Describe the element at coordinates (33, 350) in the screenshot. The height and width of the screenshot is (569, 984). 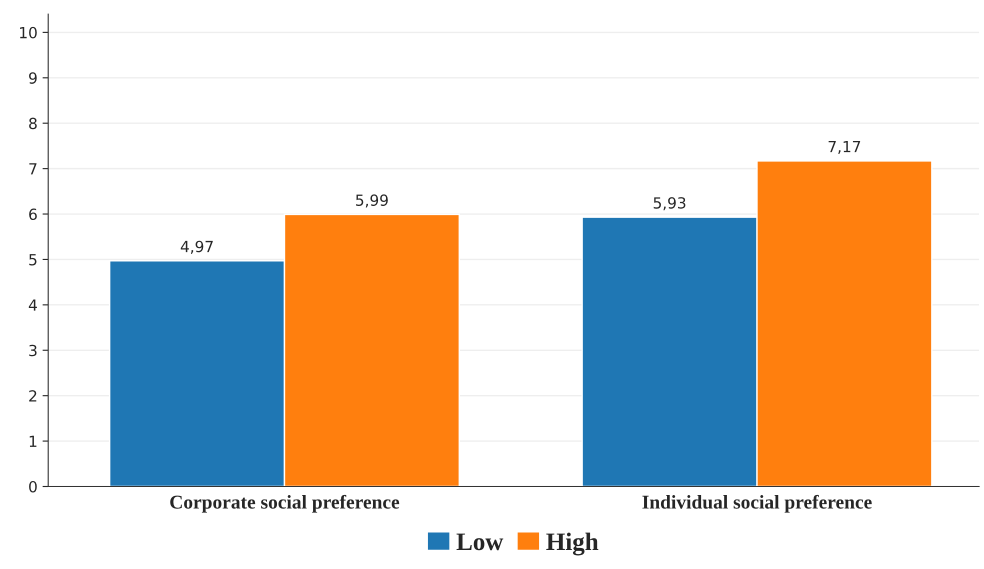
I see `y-tick-label: 3` at that location.